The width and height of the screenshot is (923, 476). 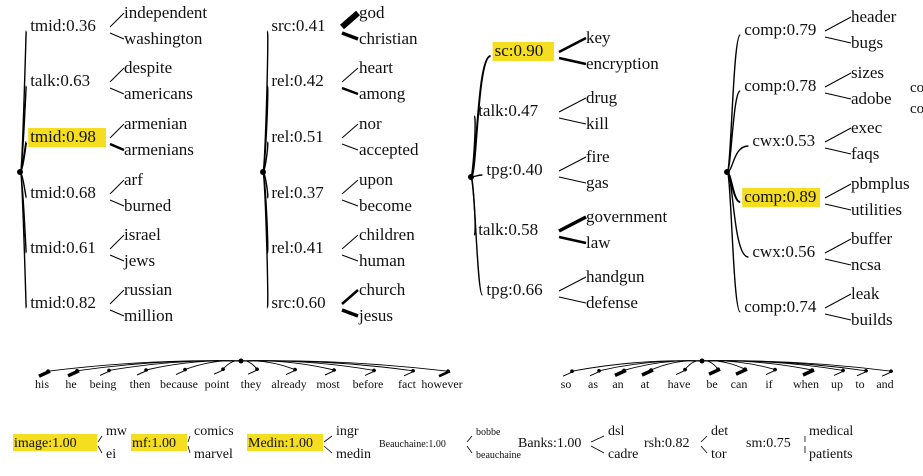 I want to click on topic-word: mw, so click(x=117, y=431).